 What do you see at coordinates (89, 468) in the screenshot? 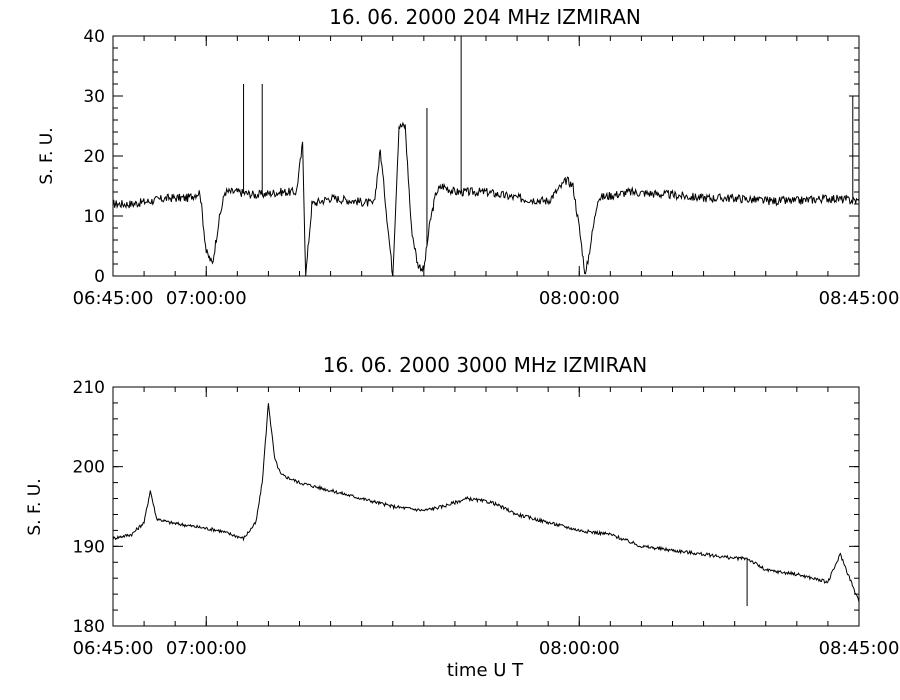
I see `y-tick-label: 200` at bounding box center [89, 468].